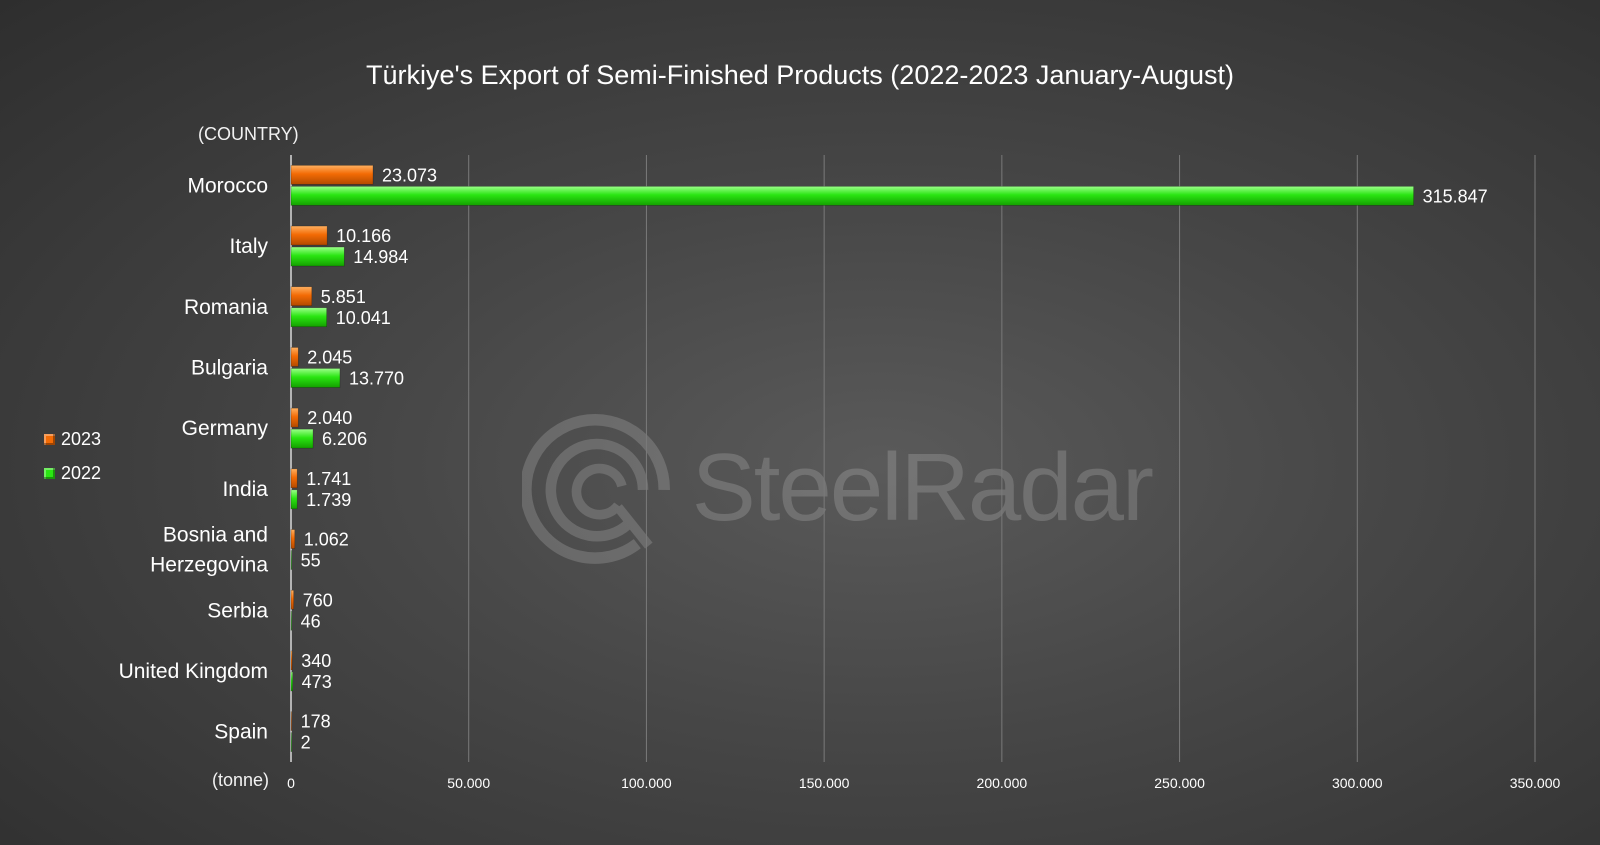 This screenshot has width=1600, height=845. I want to click on legend-label-2023: 2023, so click(81, 438).